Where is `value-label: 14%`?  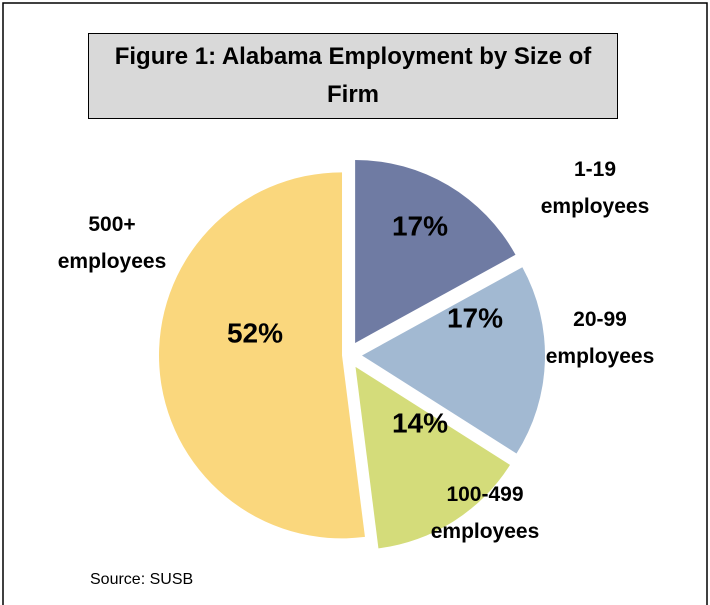 value-label: 14% is located at coordinates (420, 422).